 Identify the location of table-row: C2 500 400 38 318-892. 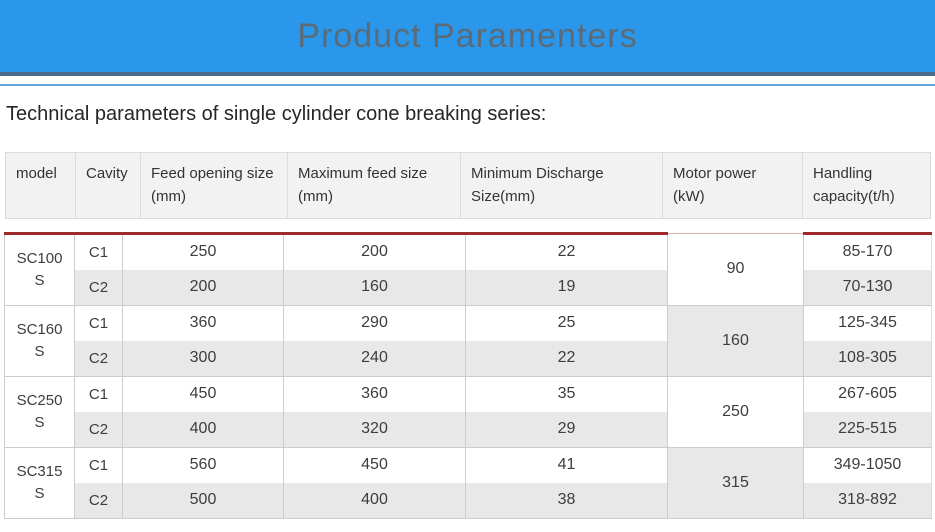
(468, 500).